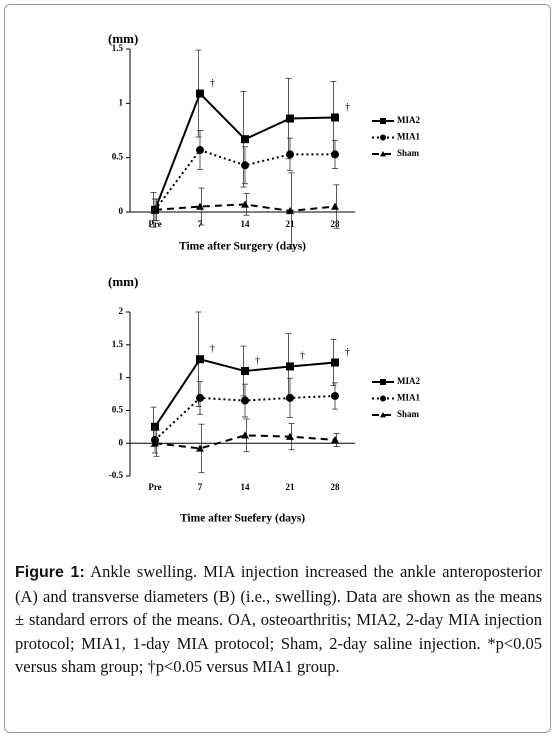 The width and height of the screenshot is (557, 739). I want to click on x-axis-label: Time after Suefery (days), so click(242, 519).